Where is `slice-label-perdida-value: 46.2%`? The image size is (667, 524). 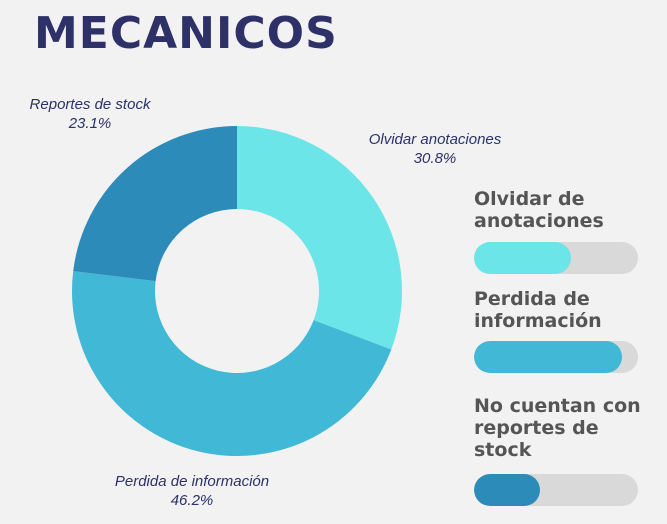 slice-label-perdida-value: 46.2% is located at coordinates (192, 500).